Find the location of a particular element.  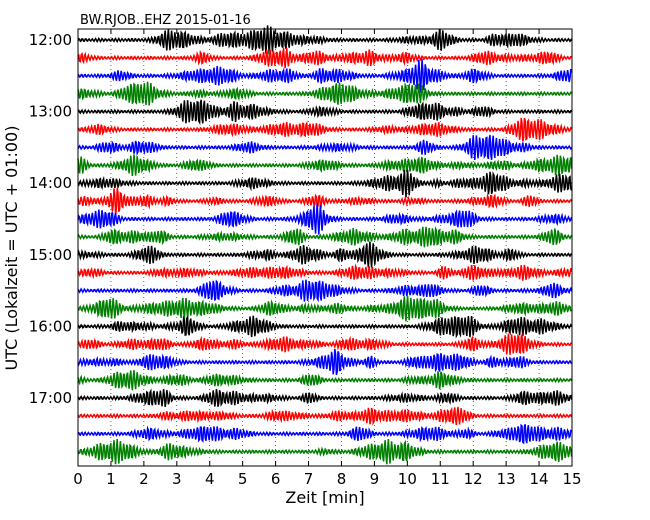

y-axis-label: UTC (Lokalzeit = UTC + 01:00) is located at coordinates (11, 248).